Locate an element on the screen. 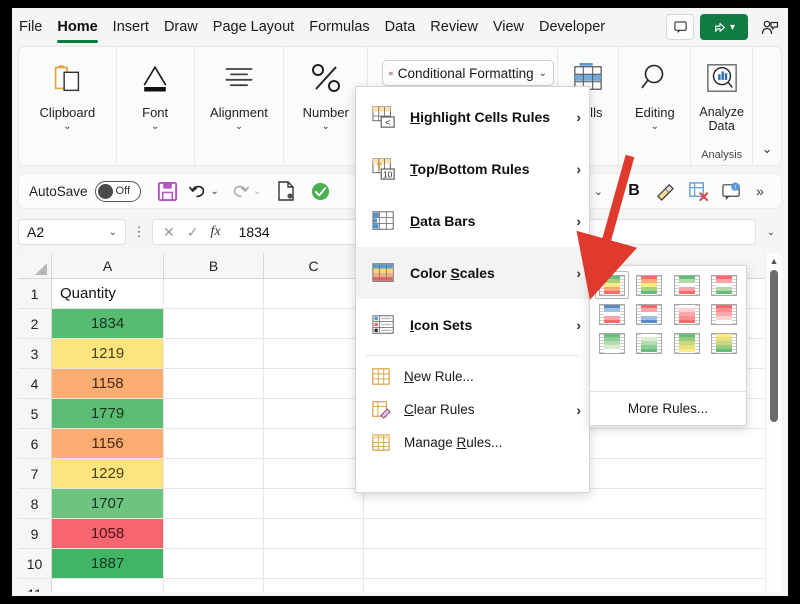 This screenshot has height=604, width=800. spell-check-icon is located at coordinates (320, 191).